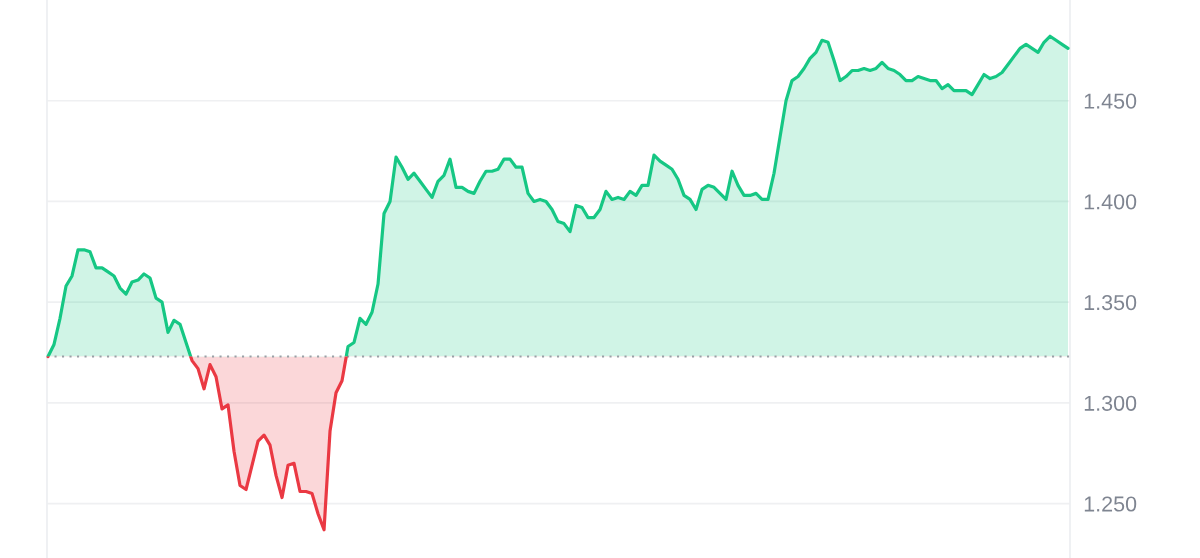 This screenshot has width=1200, height=558. What do you see at coordinates (1110, 202) in the screenshot?
I see `y-tick-label: 1.400` at bounding box center [1110, 202].